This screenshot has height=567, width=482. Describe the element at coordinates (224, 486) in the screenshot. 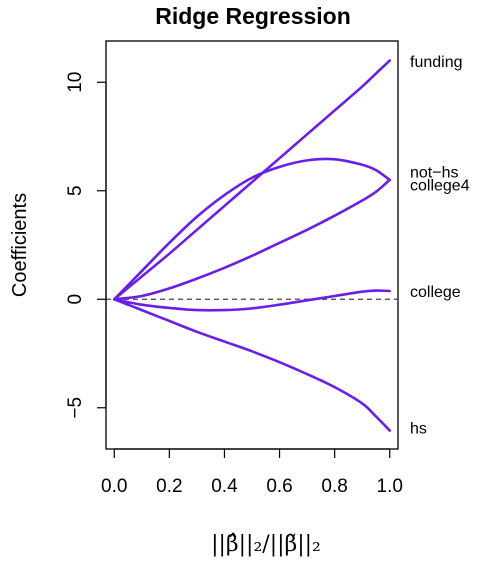

I see `x-tick-label: 0.4` at that location.